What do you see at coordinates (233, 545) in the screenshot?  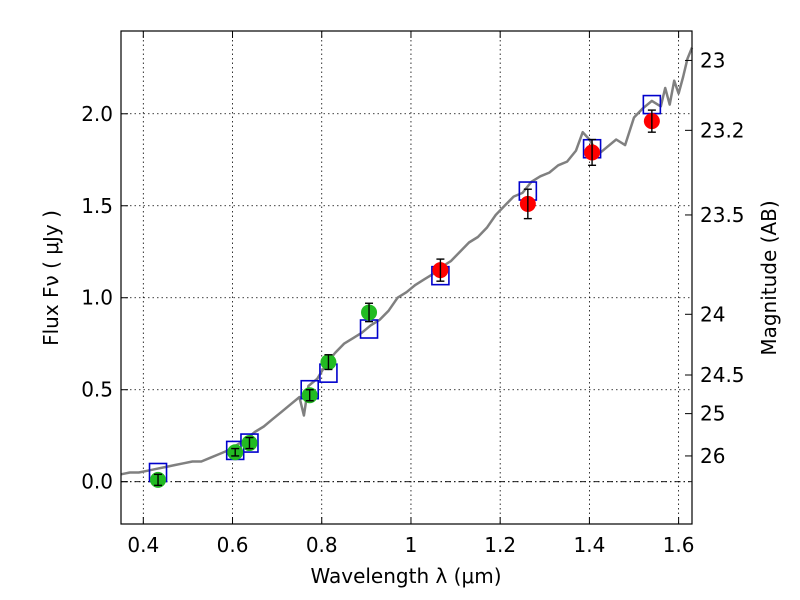 I see `x-tick-label: 0.6` at bounding box center [233, 545].